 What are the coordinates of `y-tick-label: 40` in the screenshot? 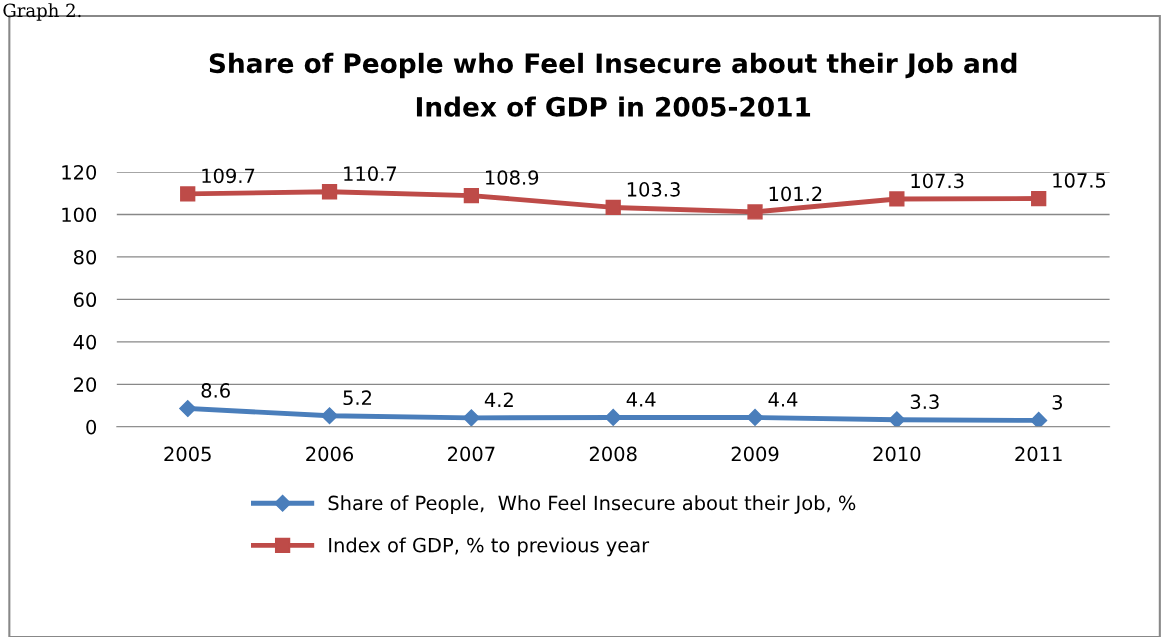 It's located at (85, 342).